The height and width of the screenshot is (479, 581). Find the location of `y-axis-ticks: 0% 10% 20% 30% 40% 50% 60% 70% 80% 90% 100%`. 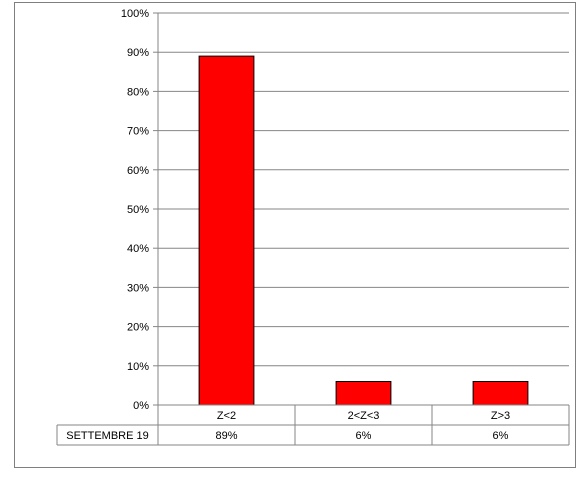

y-axis-ticks: 0% 10% 20% 30% 40% 50% 60% 70% 80% 90% 100% is located at coordinates (140, 210).